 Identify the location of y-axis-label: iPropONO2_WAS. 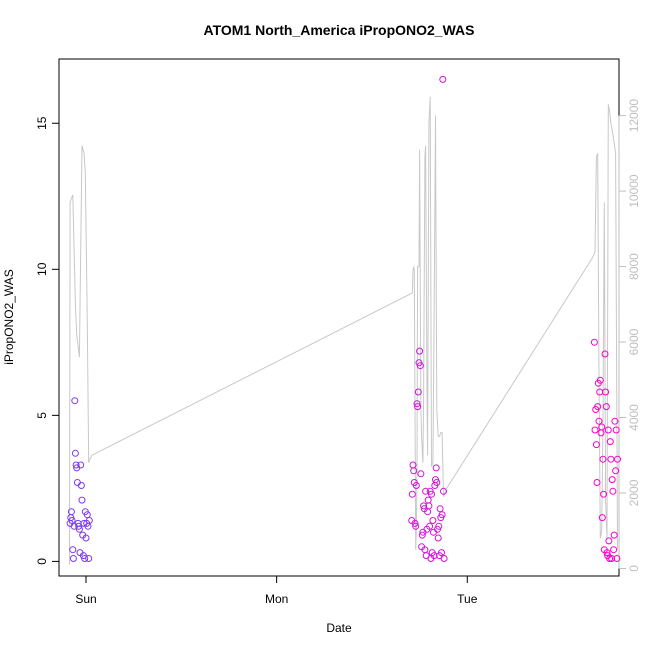
(9, 317).